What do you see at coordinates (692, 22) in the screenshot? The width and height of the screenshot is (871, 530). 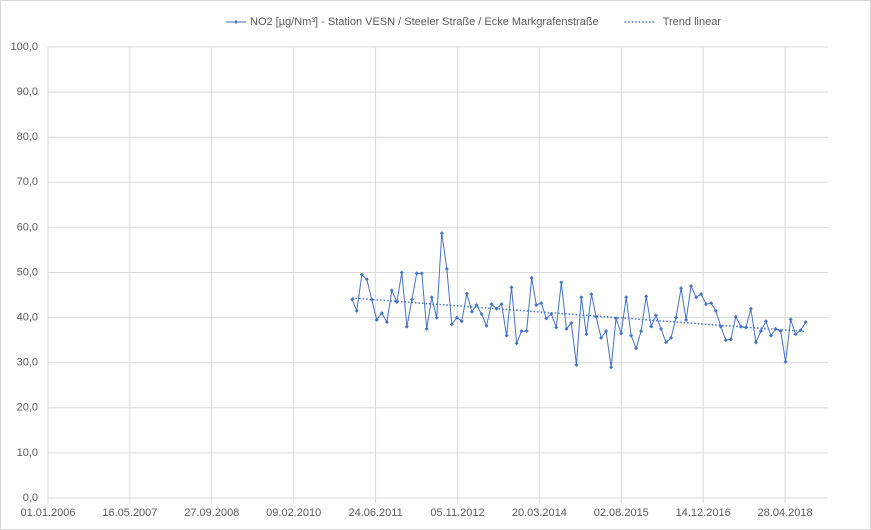 I see `legend-label: Trend linear` at bounding box center [692, 22].